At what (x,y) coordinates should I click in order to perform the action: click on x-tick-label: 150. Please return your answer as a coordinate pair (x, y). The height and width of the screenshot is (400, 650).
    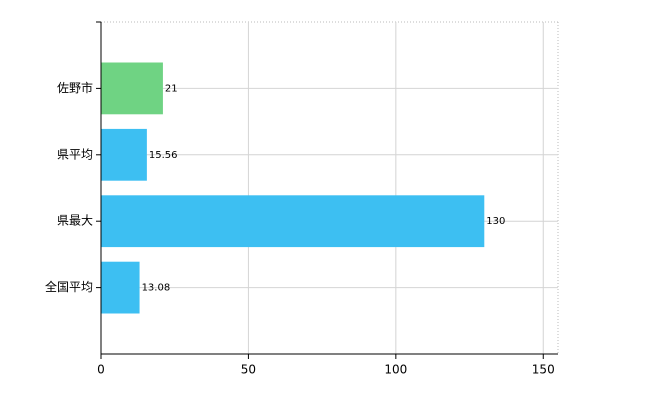
    Looking at the image, I should click on (543, 370).